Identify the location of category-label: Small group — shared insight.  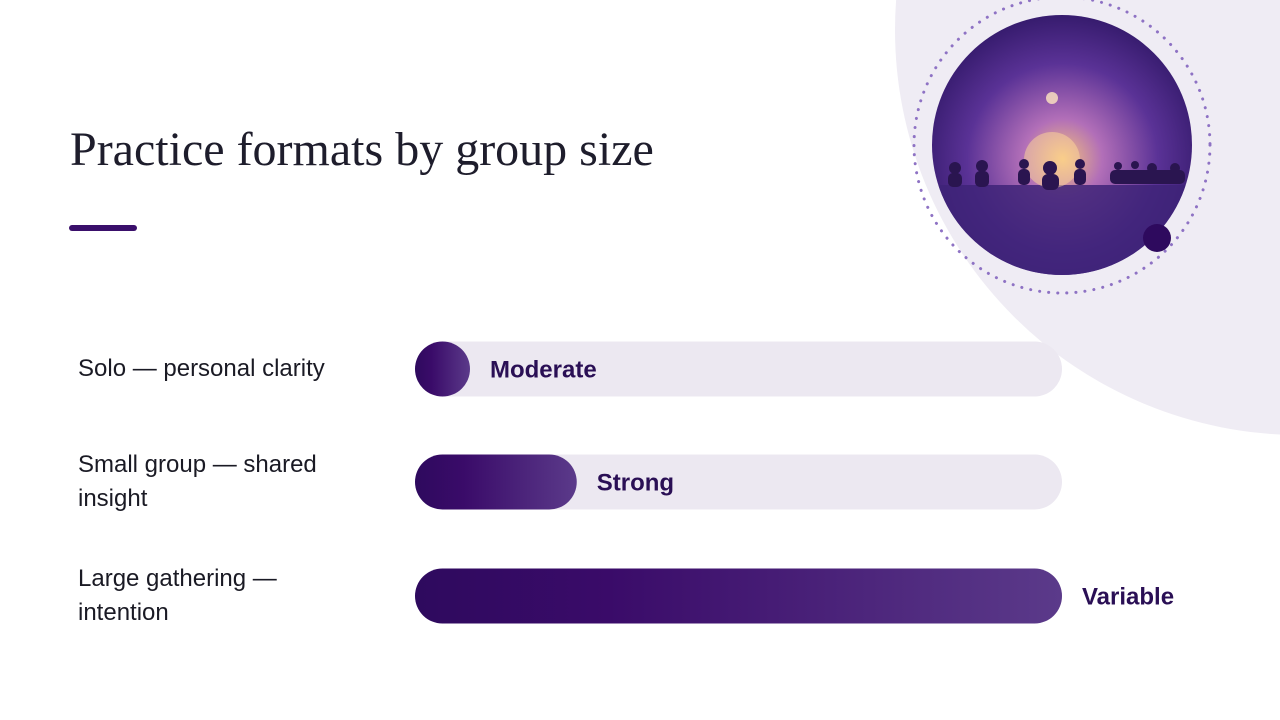
(197, 481).